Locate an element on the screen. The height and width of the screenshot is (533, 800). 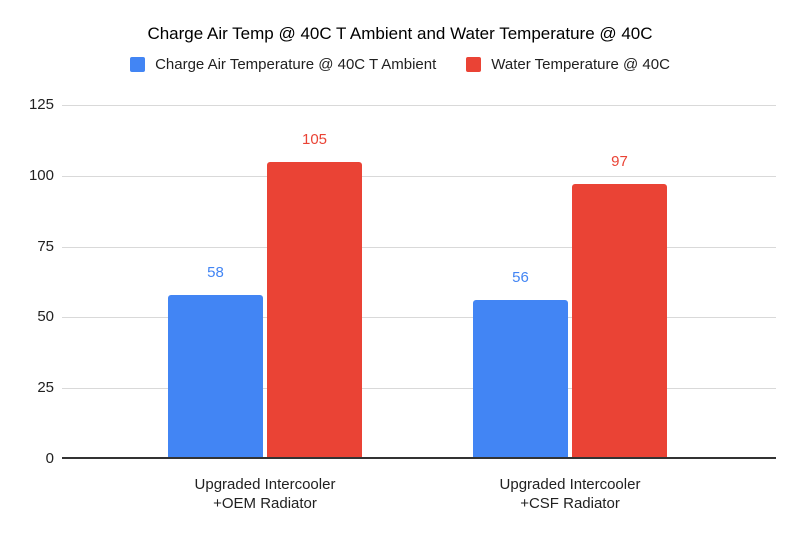
bar-data-label: 105 is located at coordinates (314, 139).